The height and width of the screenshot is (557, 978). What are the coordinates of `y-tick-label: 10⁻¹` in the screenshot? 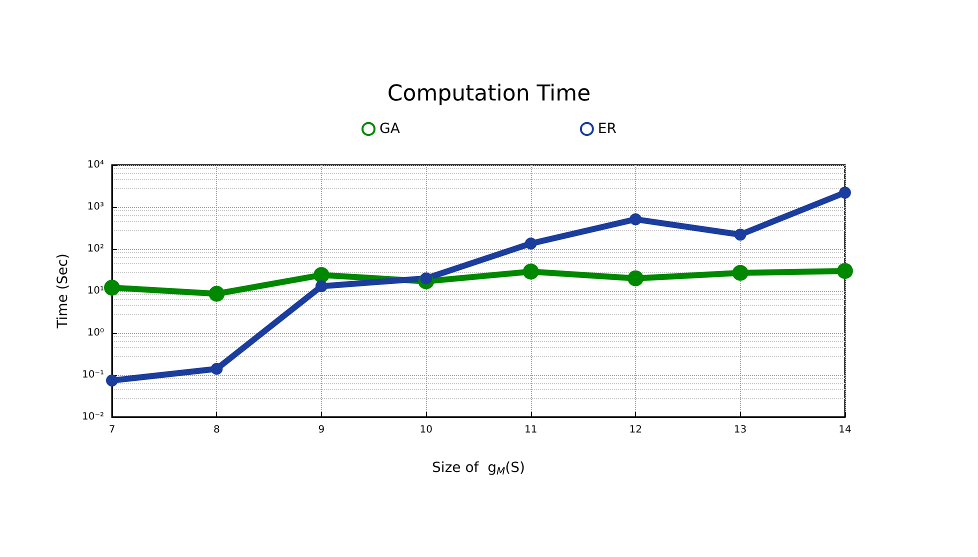 It's located at (93, 375).